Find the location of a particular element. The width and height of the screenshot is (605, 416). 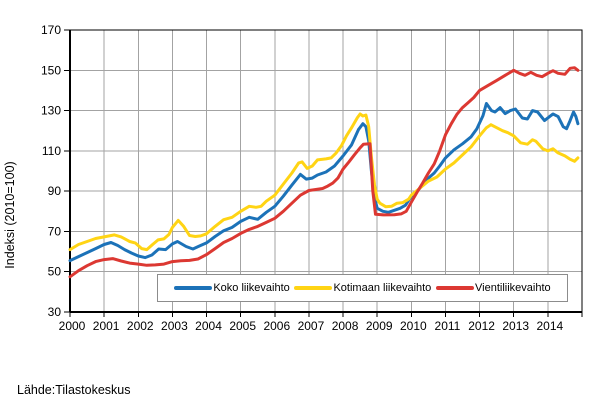

y-tick-label: 150 is located at coordinates (51, 70).